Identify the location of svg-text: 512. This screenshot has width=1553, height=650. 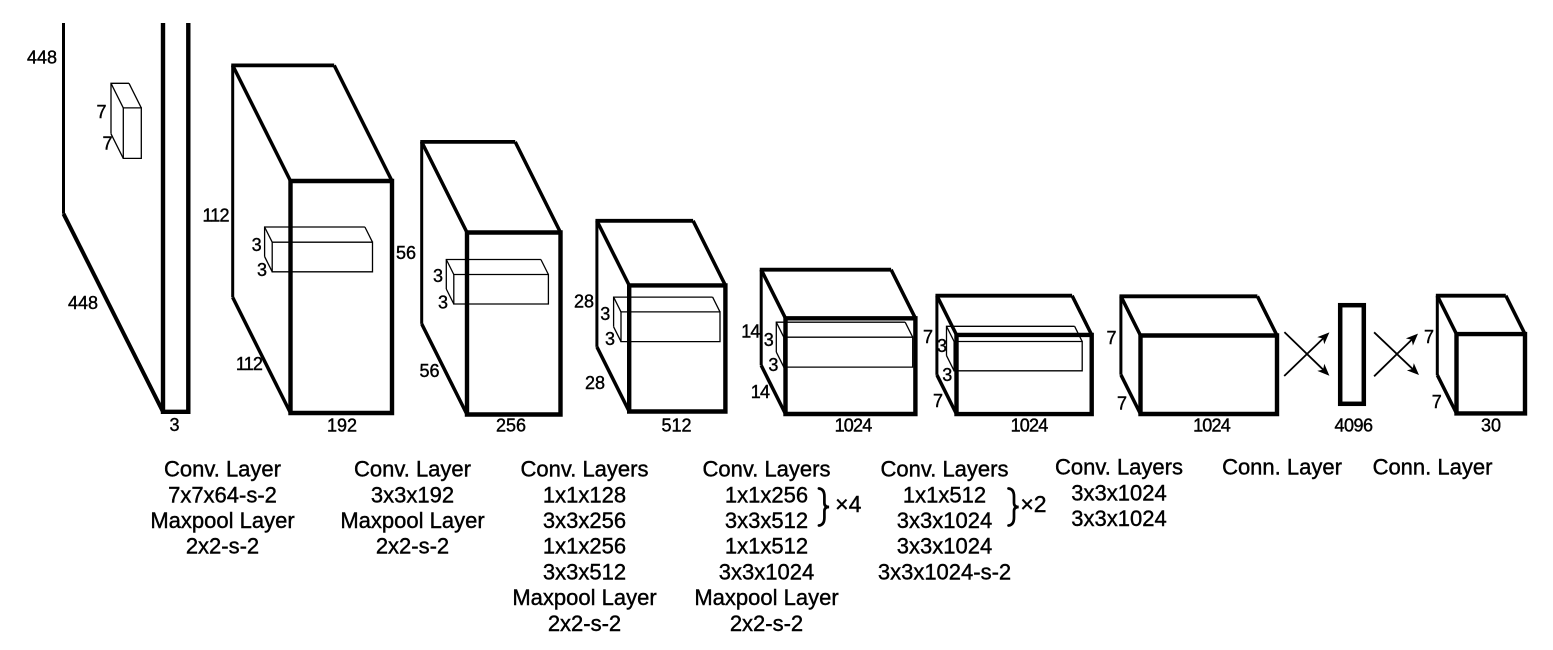
(676, 426).